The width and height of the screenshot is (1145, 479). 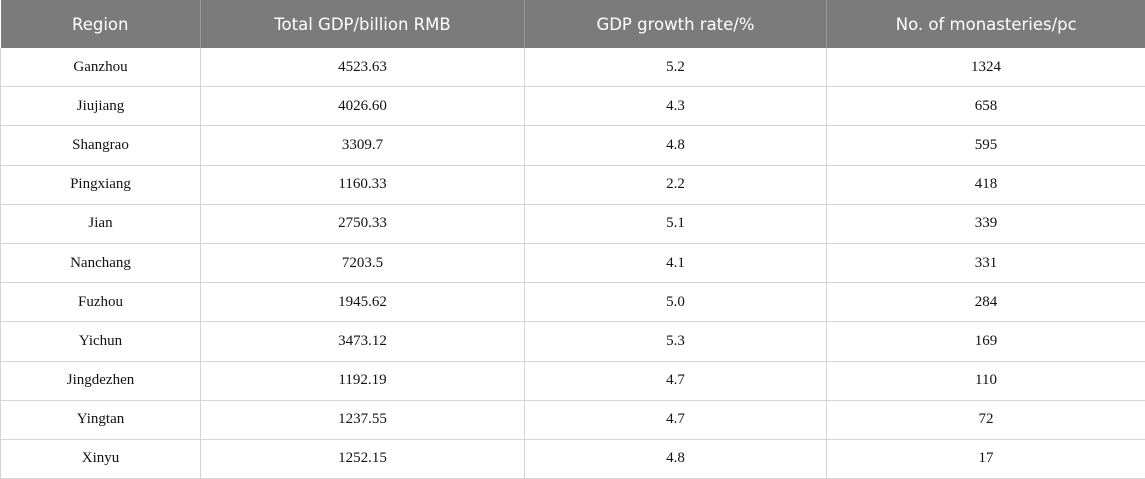 What do you see at coordinates (676, 184) in the screenshot?
I see `cell-gdp-growth-rate: 2.2` at bounding box center [676, 184].